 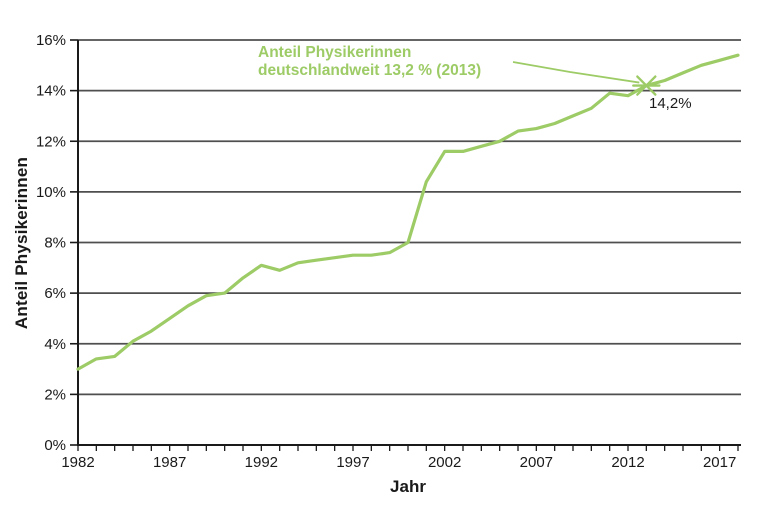 What do you see at coordinates (576, 72) in the screenshot?
I see `annotation-leader-line` at bounding box center [576, 72].